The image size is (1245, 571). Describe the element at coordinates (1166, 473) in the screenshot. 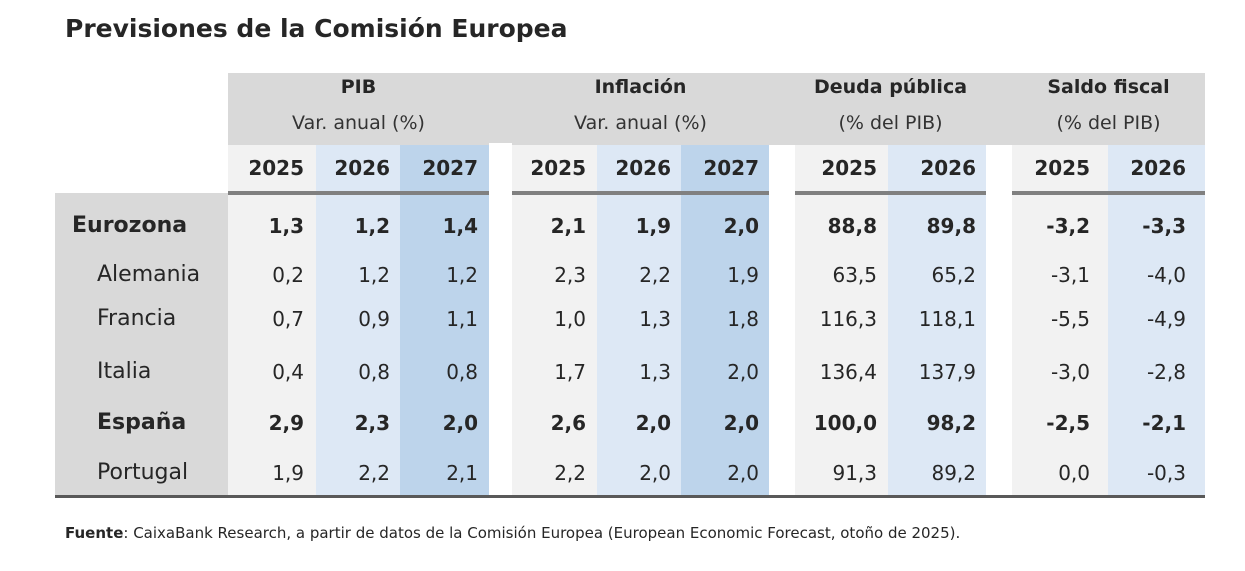

I see `table-cell: -0,3` at that location.